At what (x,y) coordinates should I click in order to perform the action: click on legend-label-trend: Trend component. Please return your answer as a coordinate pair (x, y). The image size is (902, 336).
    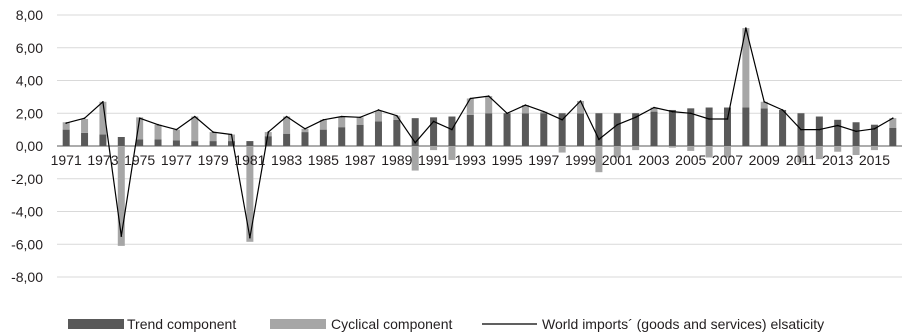
    Looking at the image, I should click on (181, 324).